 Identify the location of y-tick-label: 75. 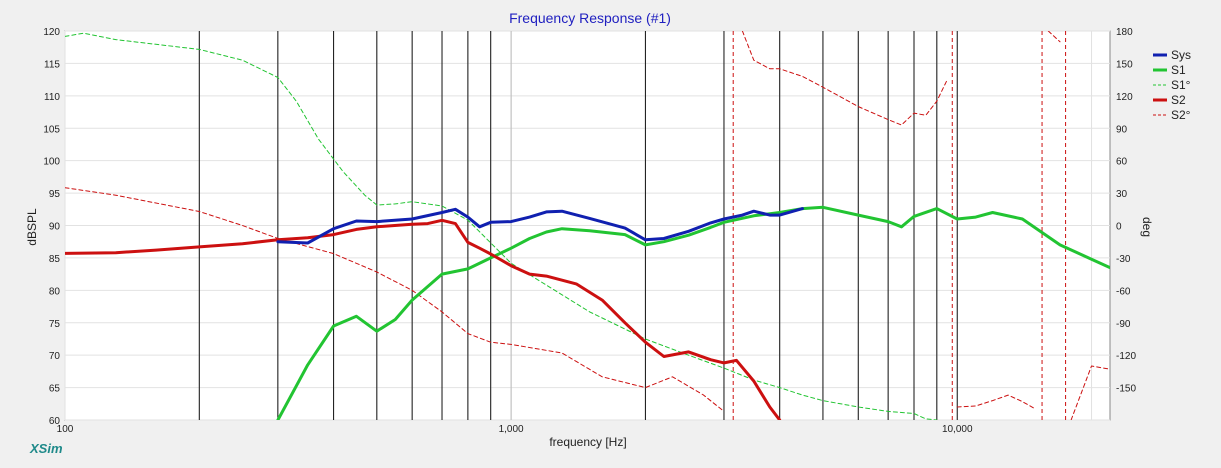
(55, 324).